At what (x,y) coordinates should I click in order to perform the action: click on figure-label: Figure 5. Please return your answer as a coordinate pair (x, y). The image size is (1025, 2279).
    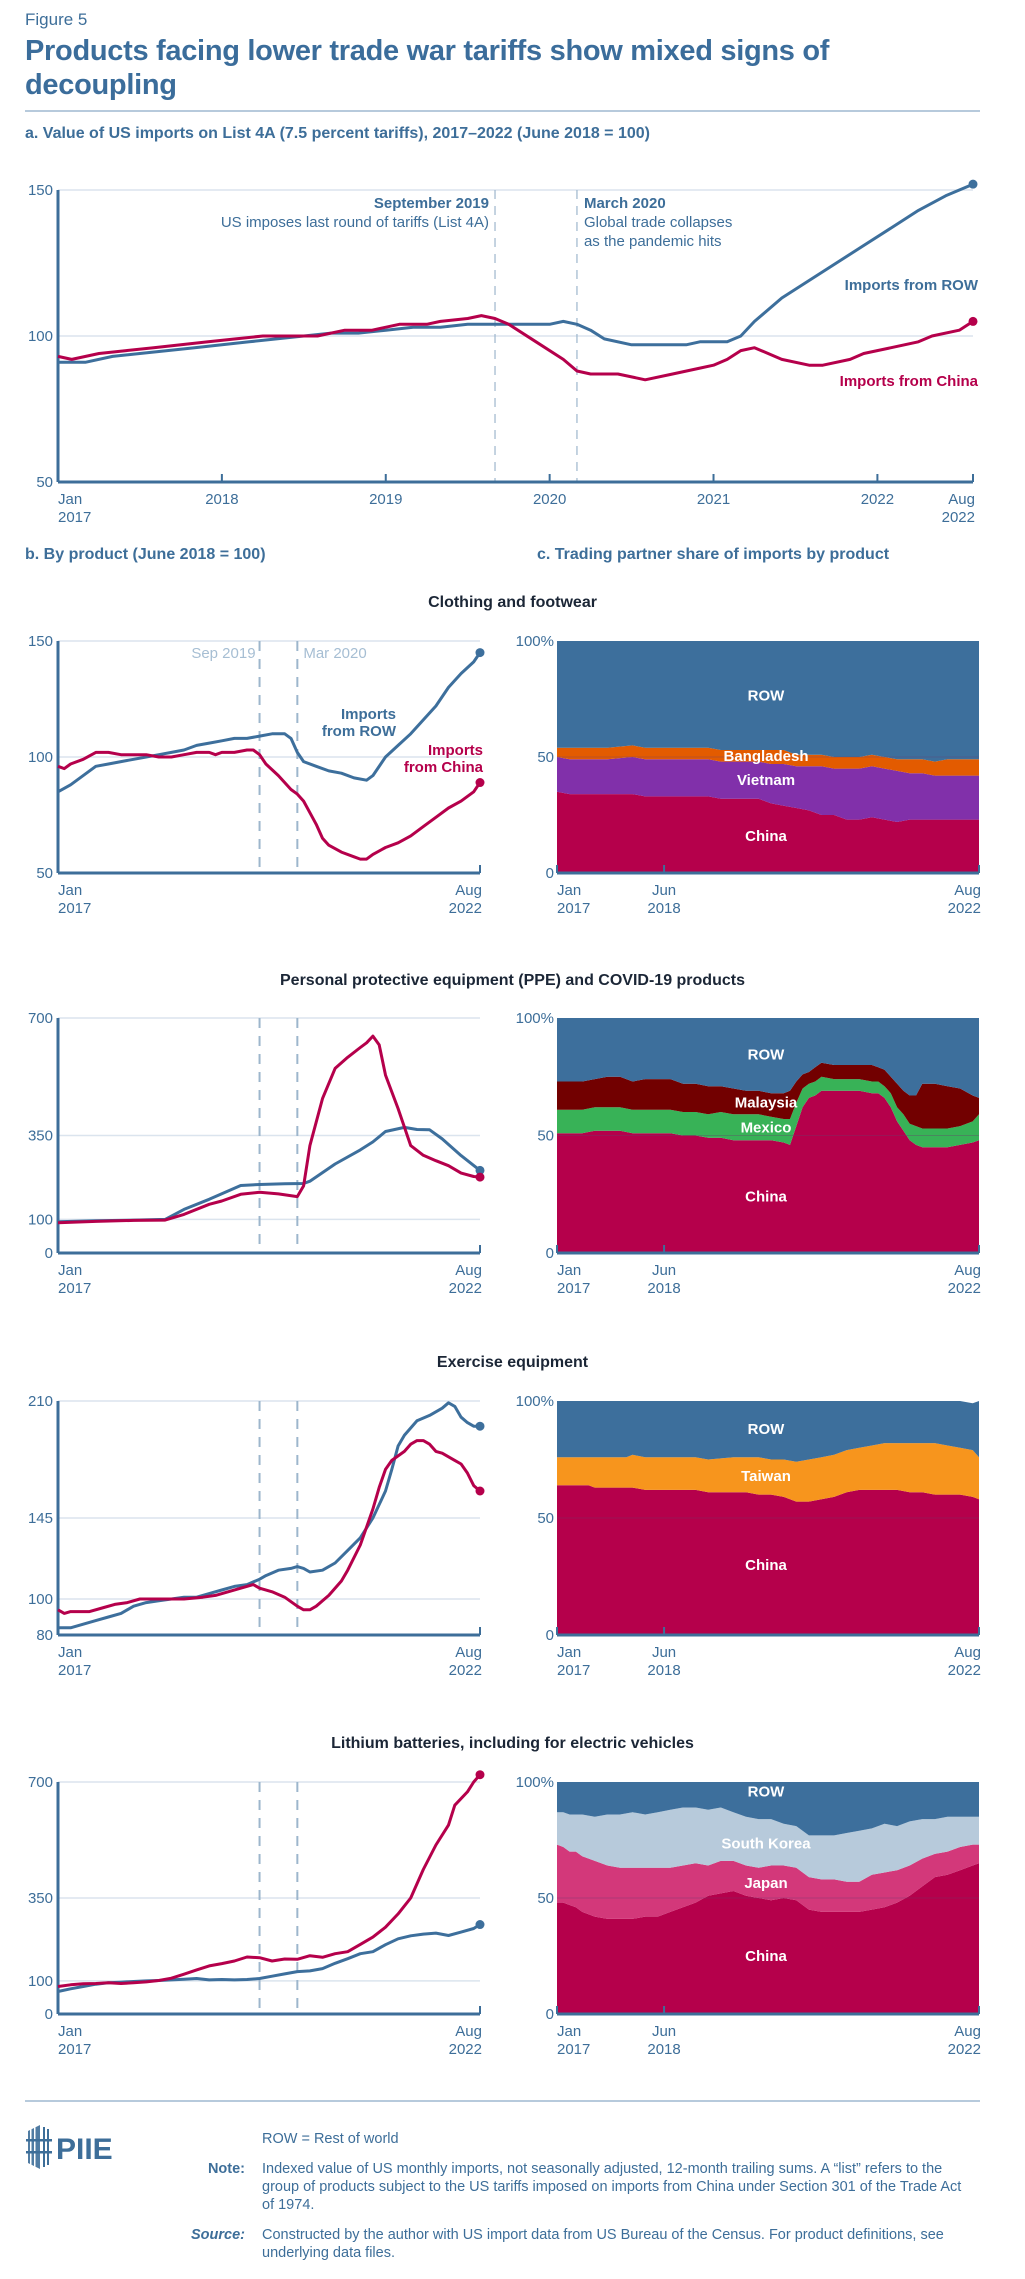
    Looking at the image, I should click on (56, 19).